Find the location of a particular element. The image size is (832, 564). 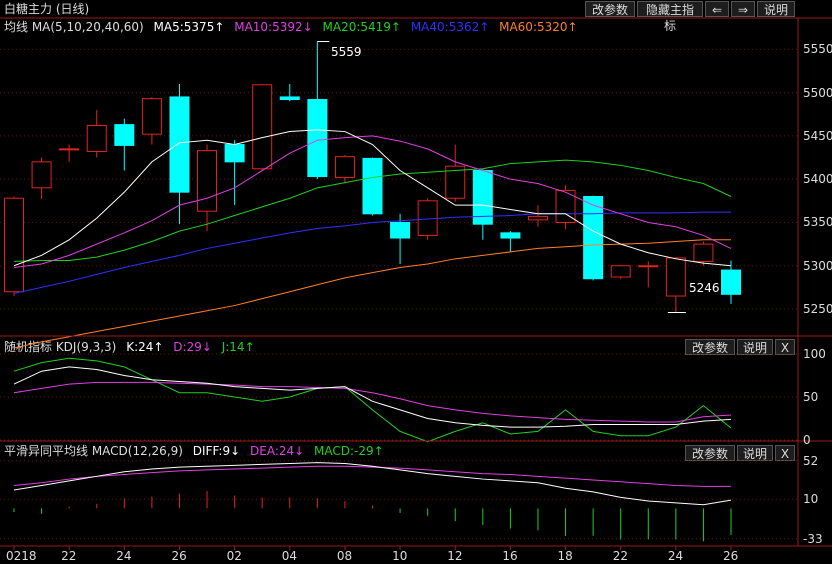

ma5-value: MA5:5375↑ is located at coordinates (189, 27).